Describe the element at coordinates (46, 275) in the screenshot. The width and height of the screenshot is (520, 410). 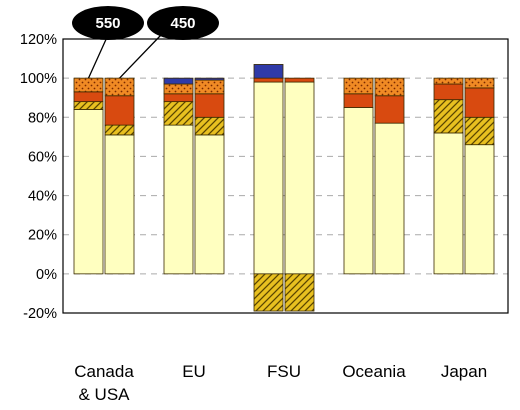
I see `y-tick-label: 0%` at that location.